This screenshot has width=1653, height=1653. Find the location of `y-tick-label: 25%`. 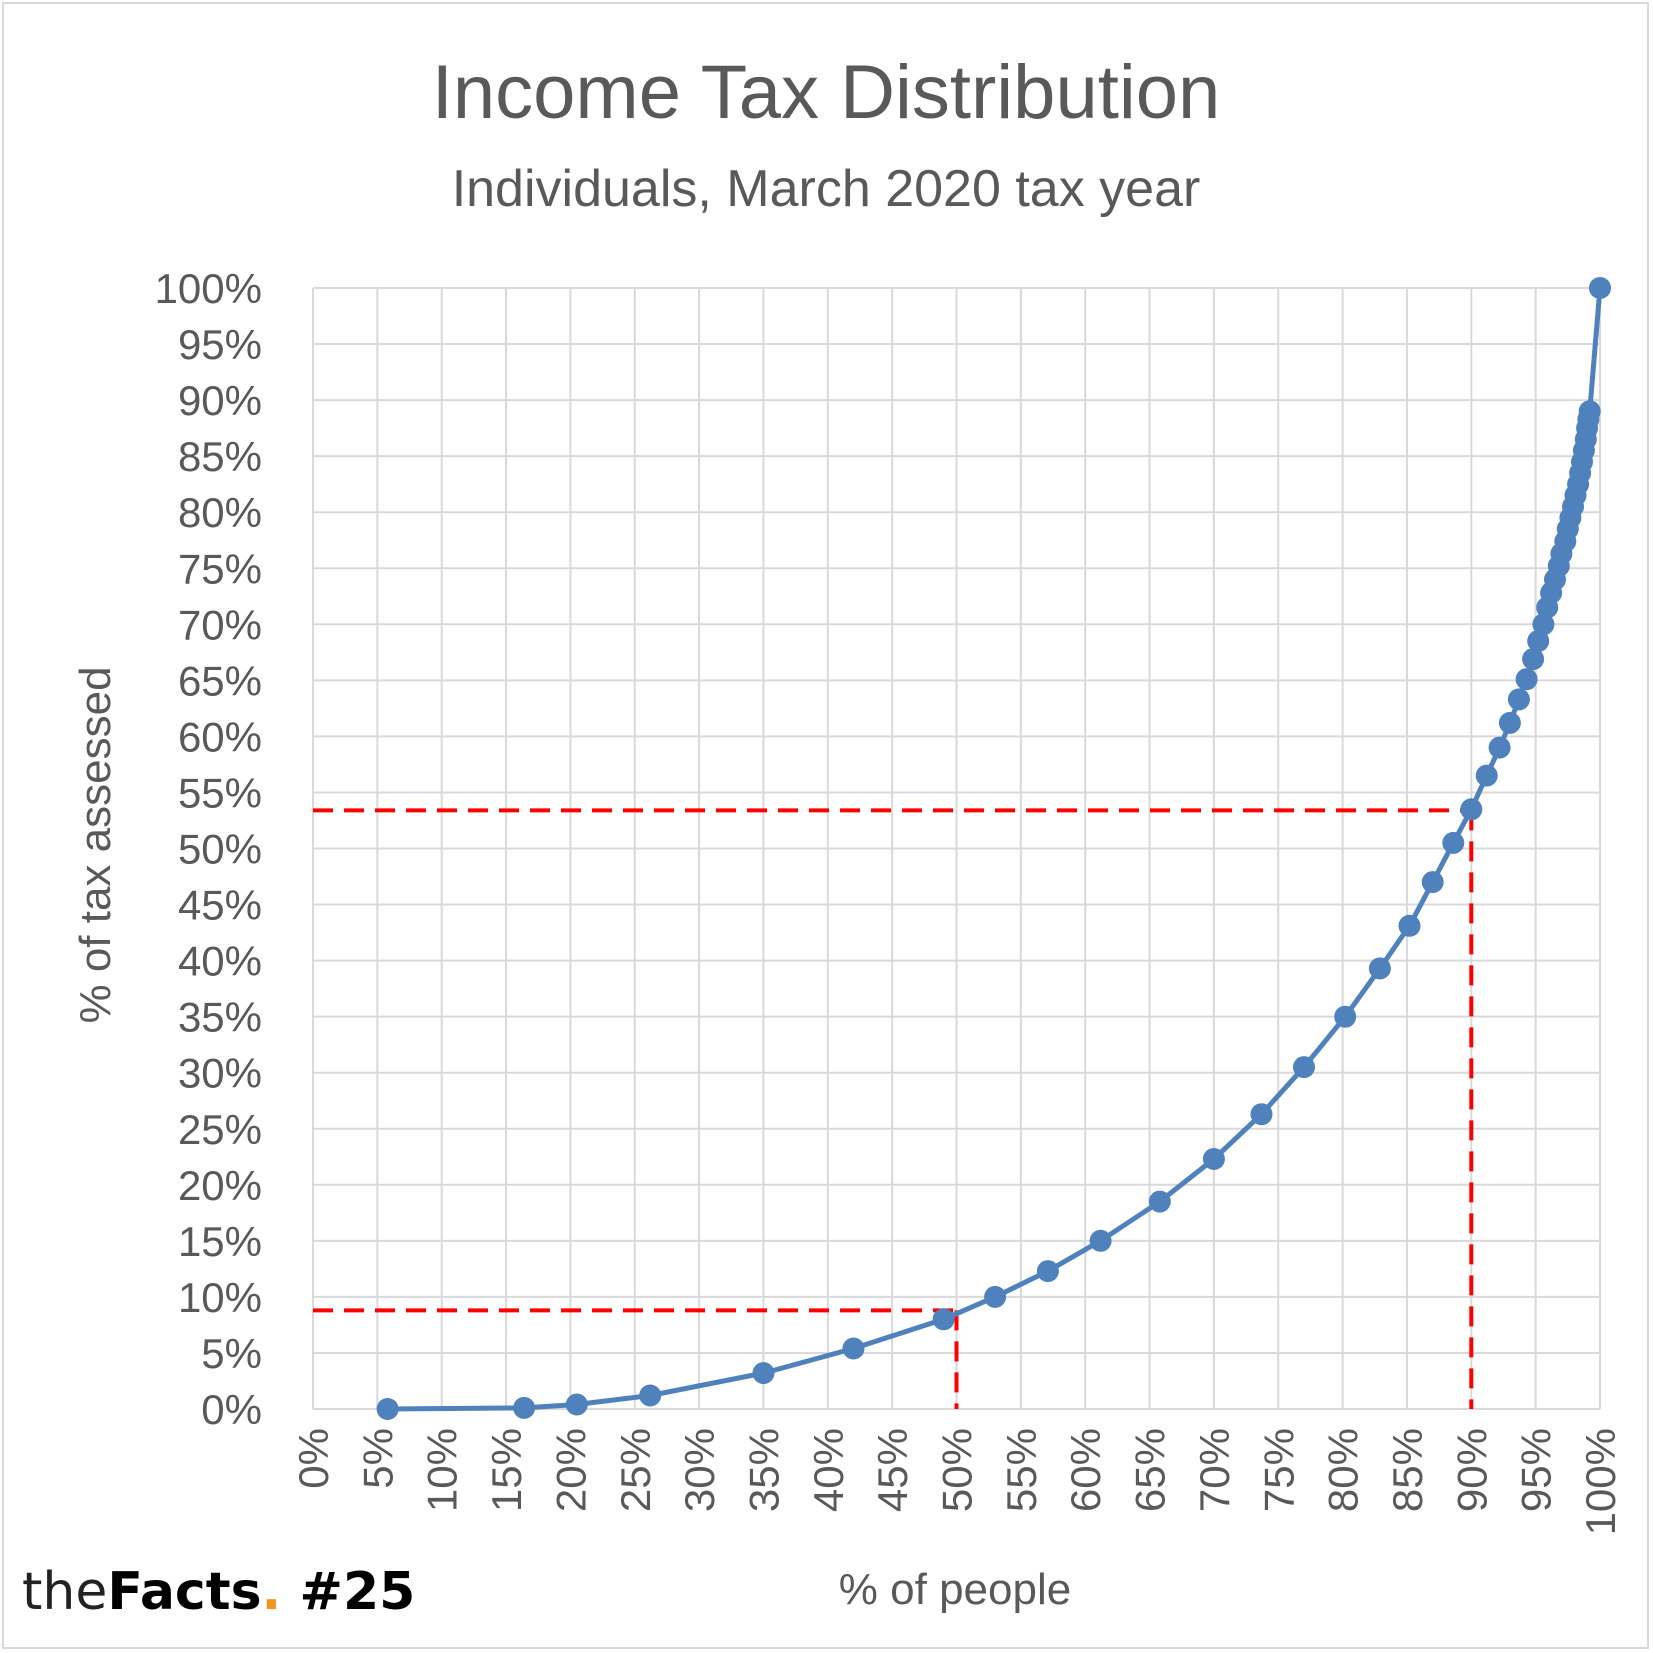

y-tick-label: 25% is located at coordinates (220, 1129).